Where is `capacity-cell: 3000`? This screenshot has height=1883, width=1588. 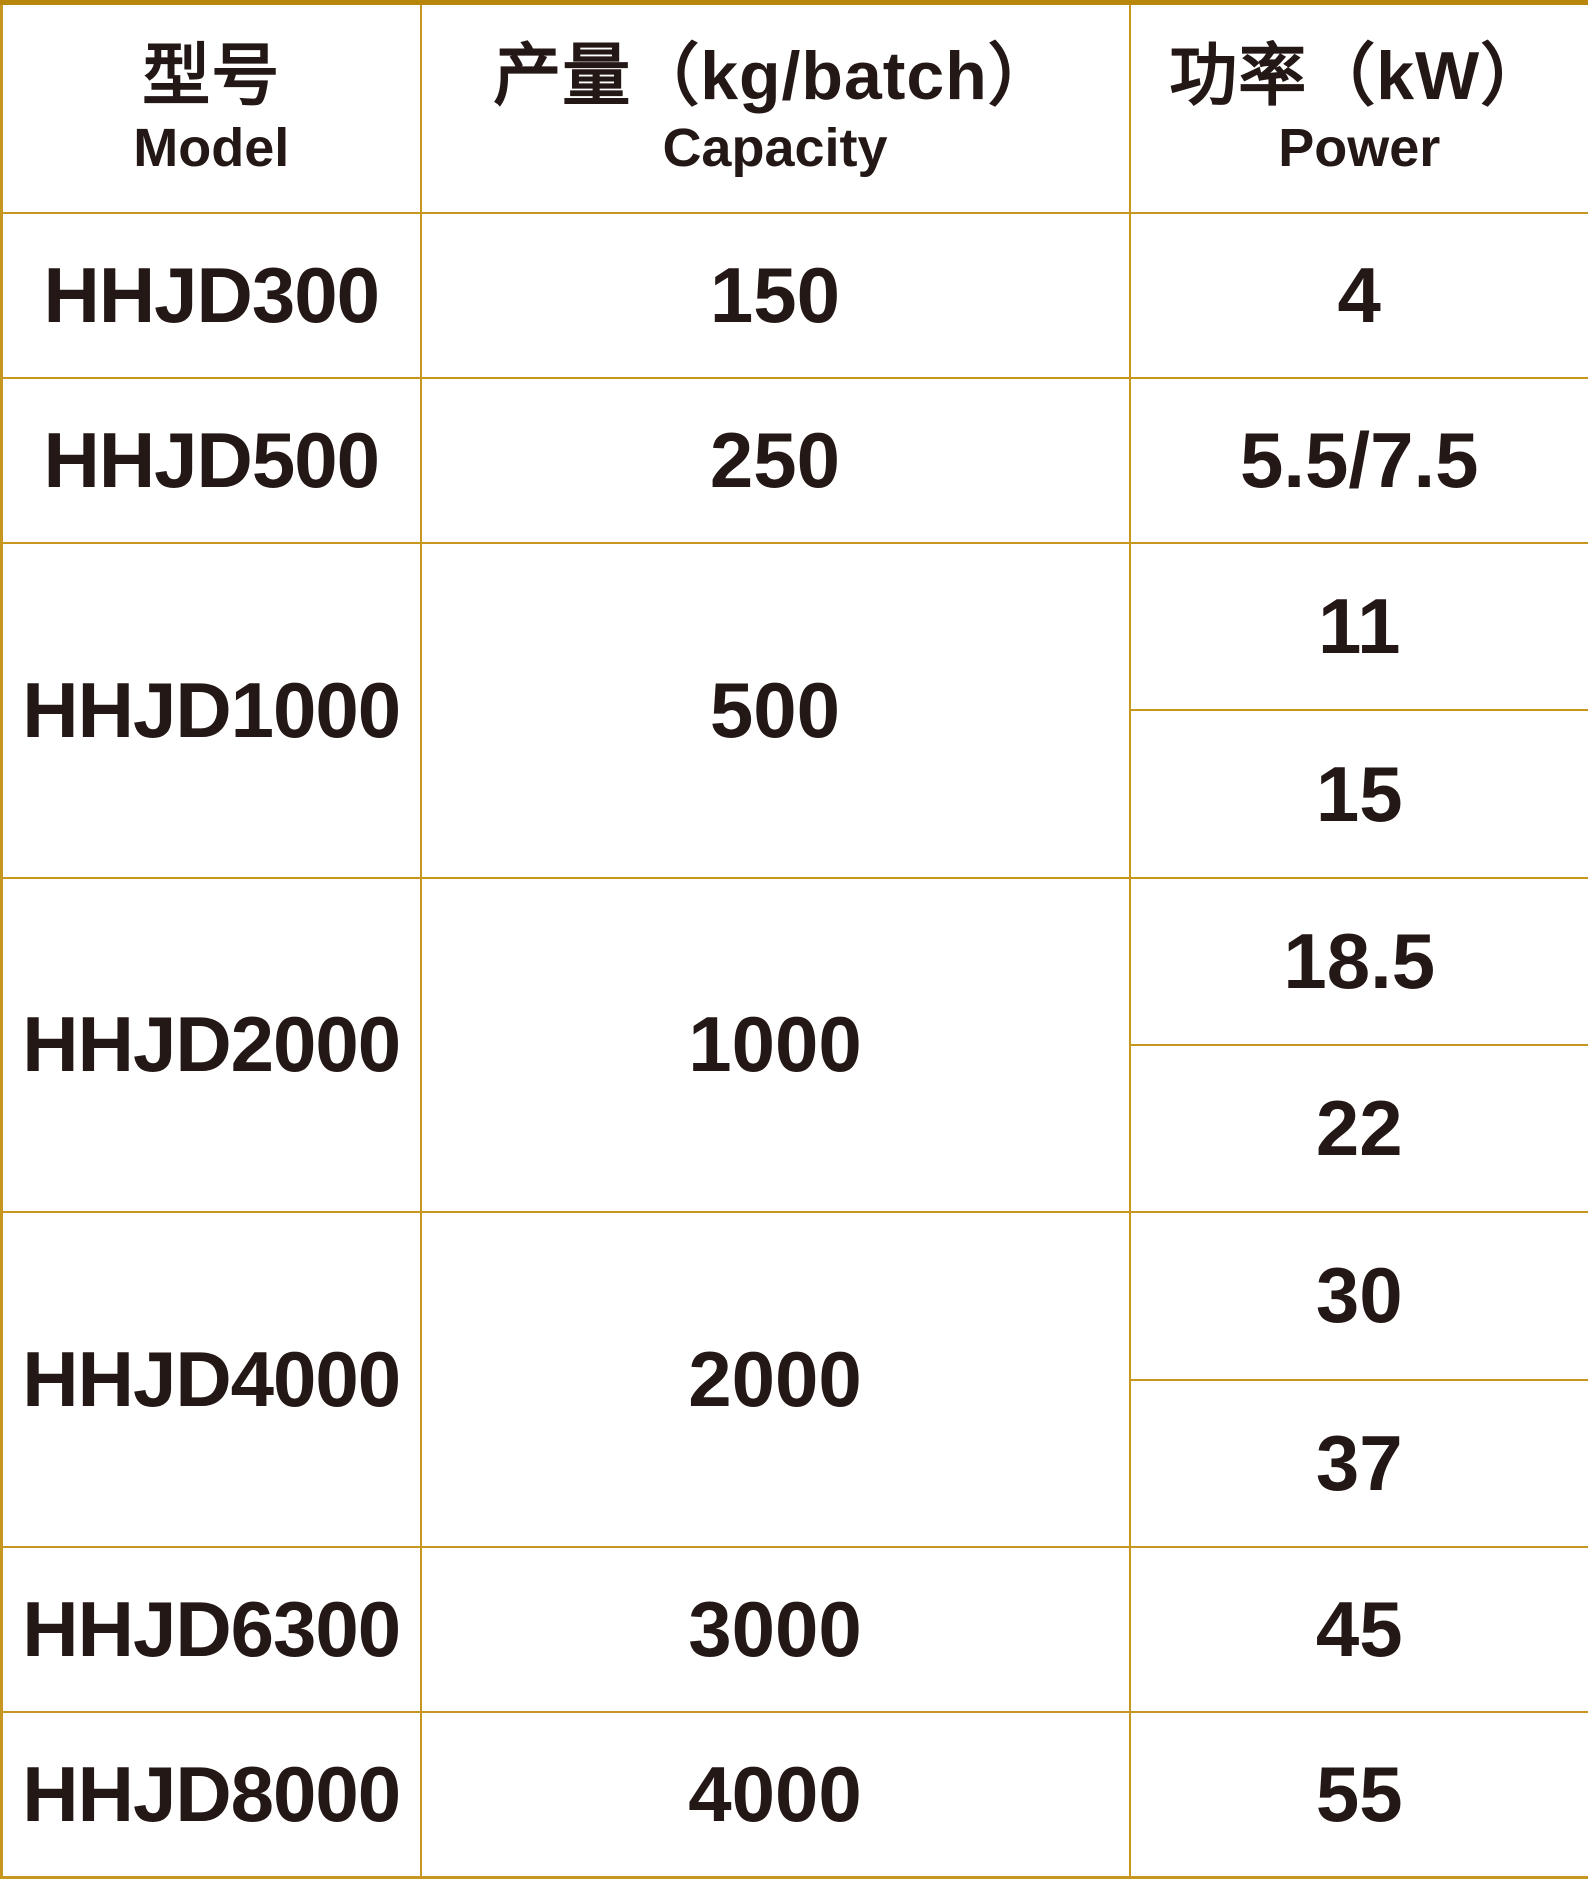
capacity-cell: 3000 is located at coordinates (775, 1629).